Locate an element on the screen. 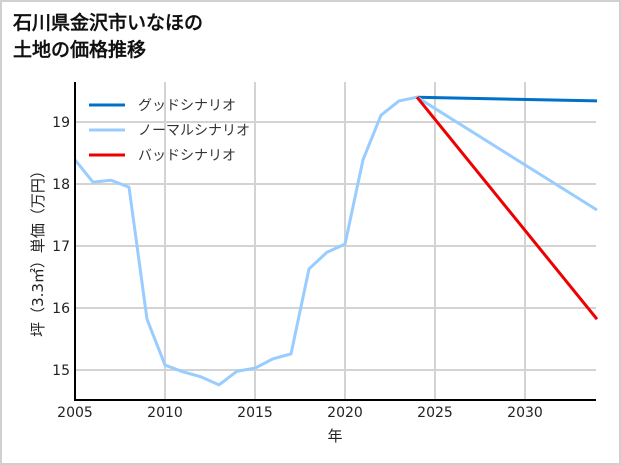 This screenshot has height=465, width=621. title-line-1: 石川県金沢市いなほの is located at coordinates (108, 23).